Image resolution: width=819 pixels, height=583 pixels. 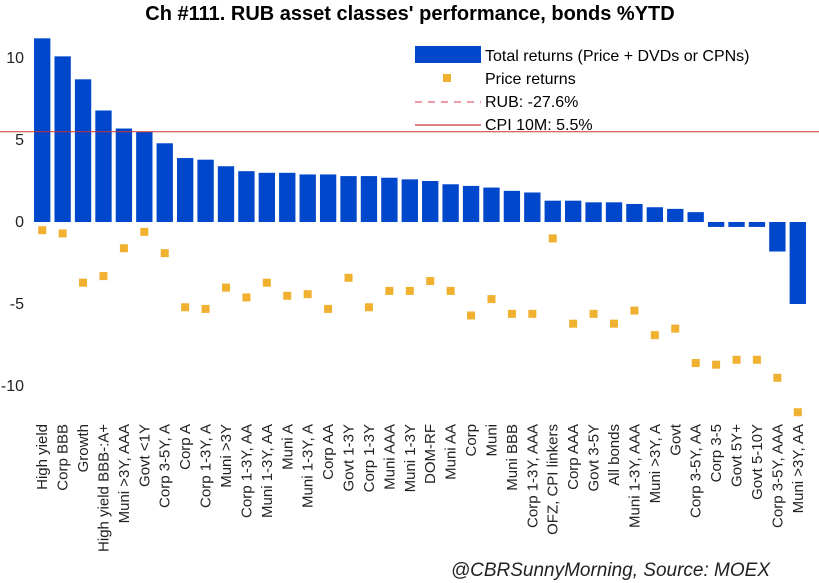 What do you see at coordinates (553, 479) in the screenshot?
I see `category-label: OFZ, CPI linkers` at bounding box center [553, 479].